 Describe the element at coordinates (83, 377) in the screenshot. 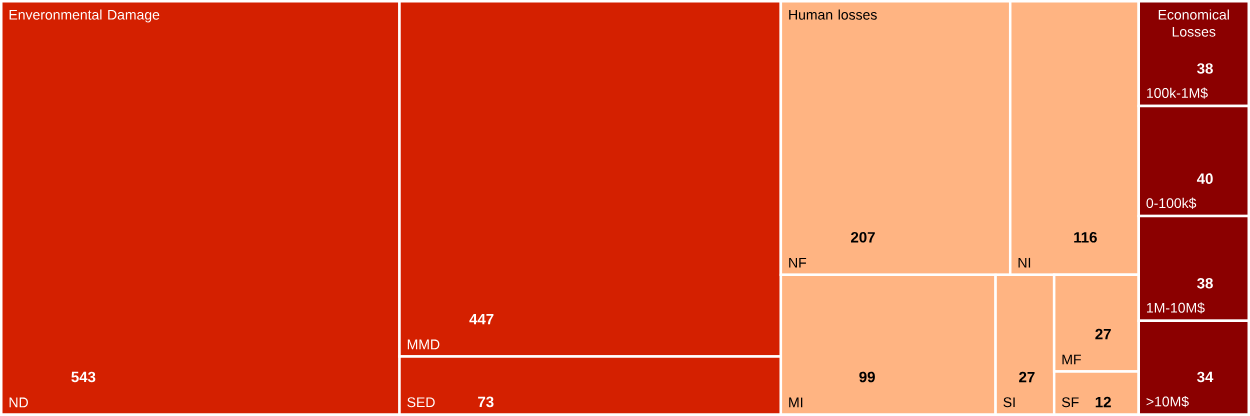

I see `data-label: 543` at that location.